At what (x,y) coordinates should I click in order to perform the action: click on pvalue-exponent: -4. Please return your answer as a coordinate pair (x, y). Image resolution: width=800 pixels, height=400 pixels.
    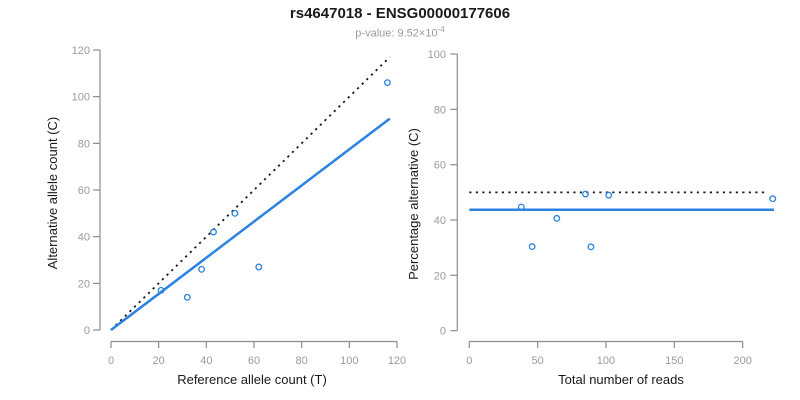
    Looking at the image, I should click on (441, 29).